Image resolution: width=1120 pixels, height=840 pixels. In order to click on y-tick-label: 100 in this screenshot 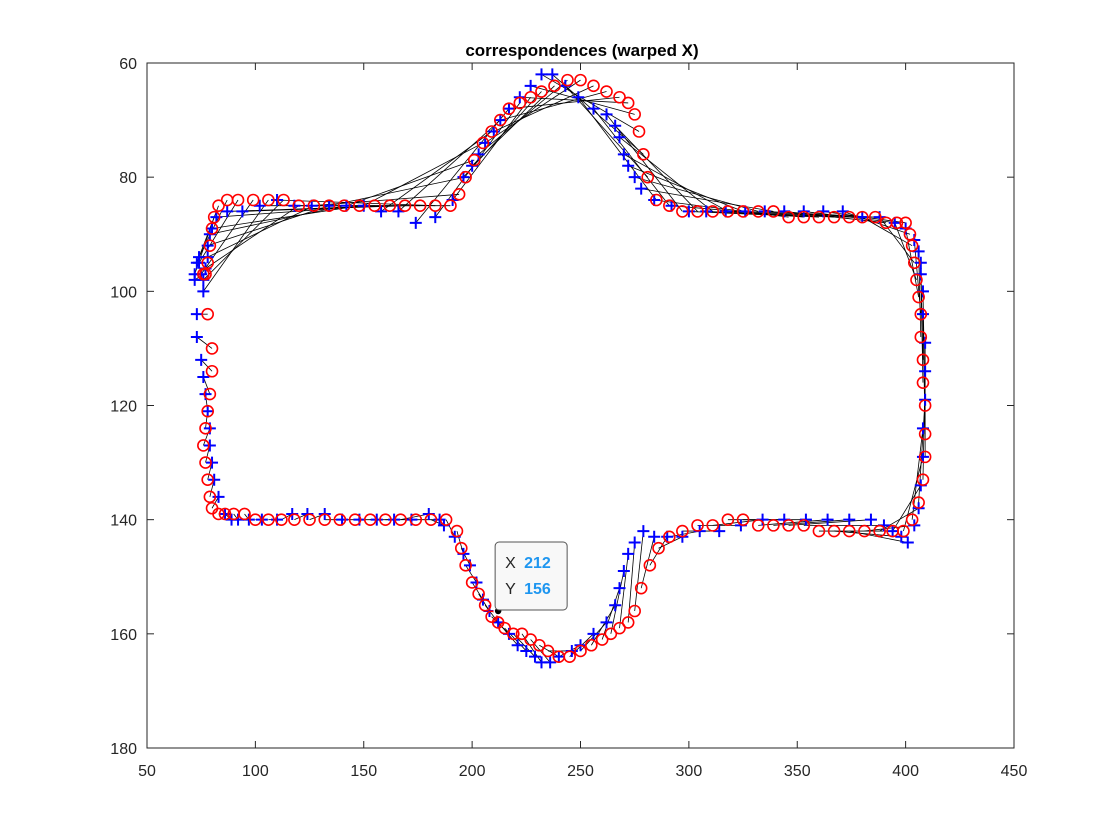, I will do `click(123, 292)`.